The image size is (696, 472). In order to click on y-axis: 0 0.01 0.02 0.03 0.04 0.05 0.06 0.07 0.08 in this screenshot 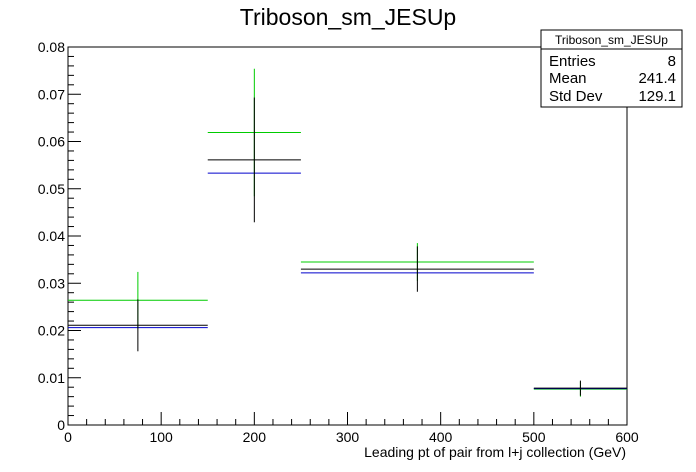, I will do `click(59, 236)`.